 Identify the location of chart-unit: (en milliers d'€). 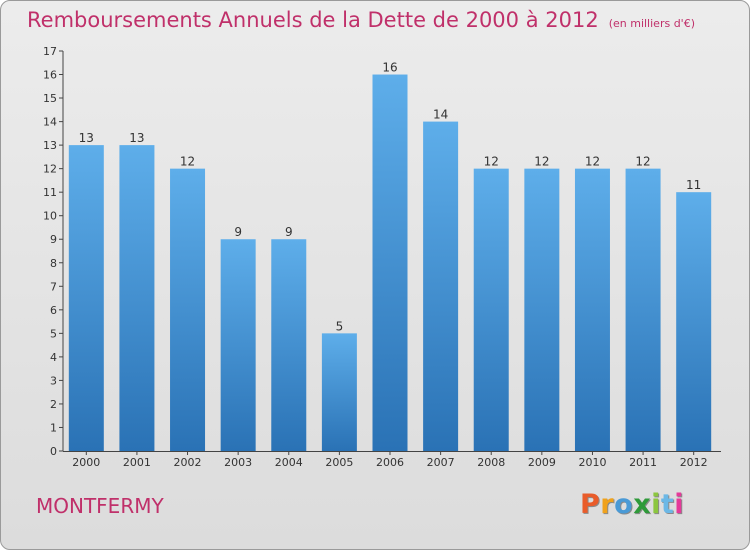
(651, 23).